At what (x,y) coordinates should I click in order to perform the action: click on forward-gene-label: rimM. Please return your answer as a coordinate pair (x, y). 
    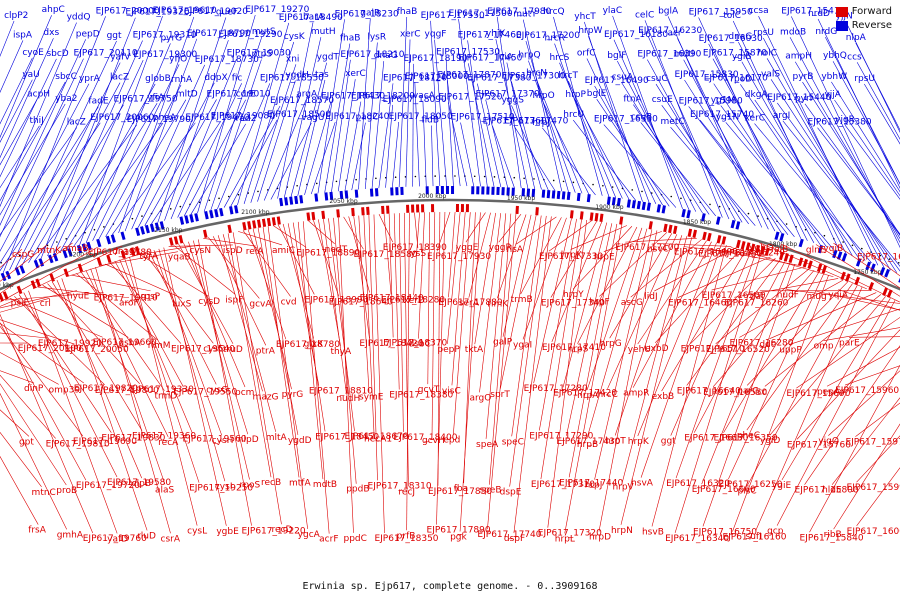
    Looking at the image, I should click on (159, 346).